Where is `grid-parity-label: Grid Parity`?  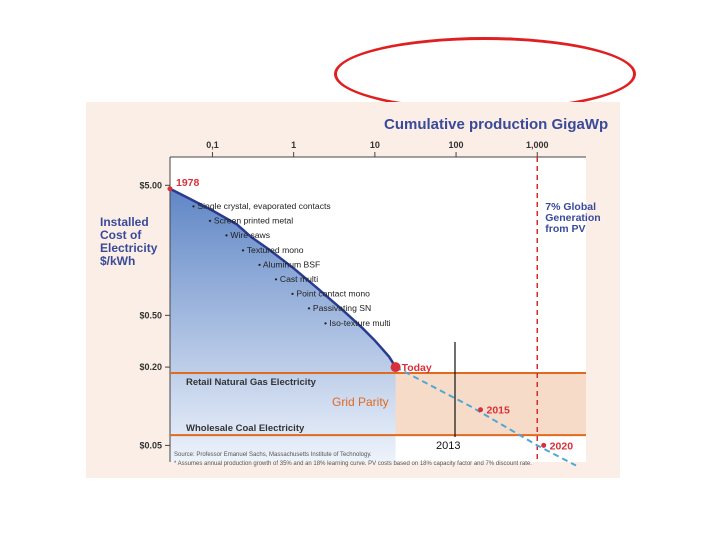 grid-parity-label: Grid Parity is located at coordinates (360, 402).